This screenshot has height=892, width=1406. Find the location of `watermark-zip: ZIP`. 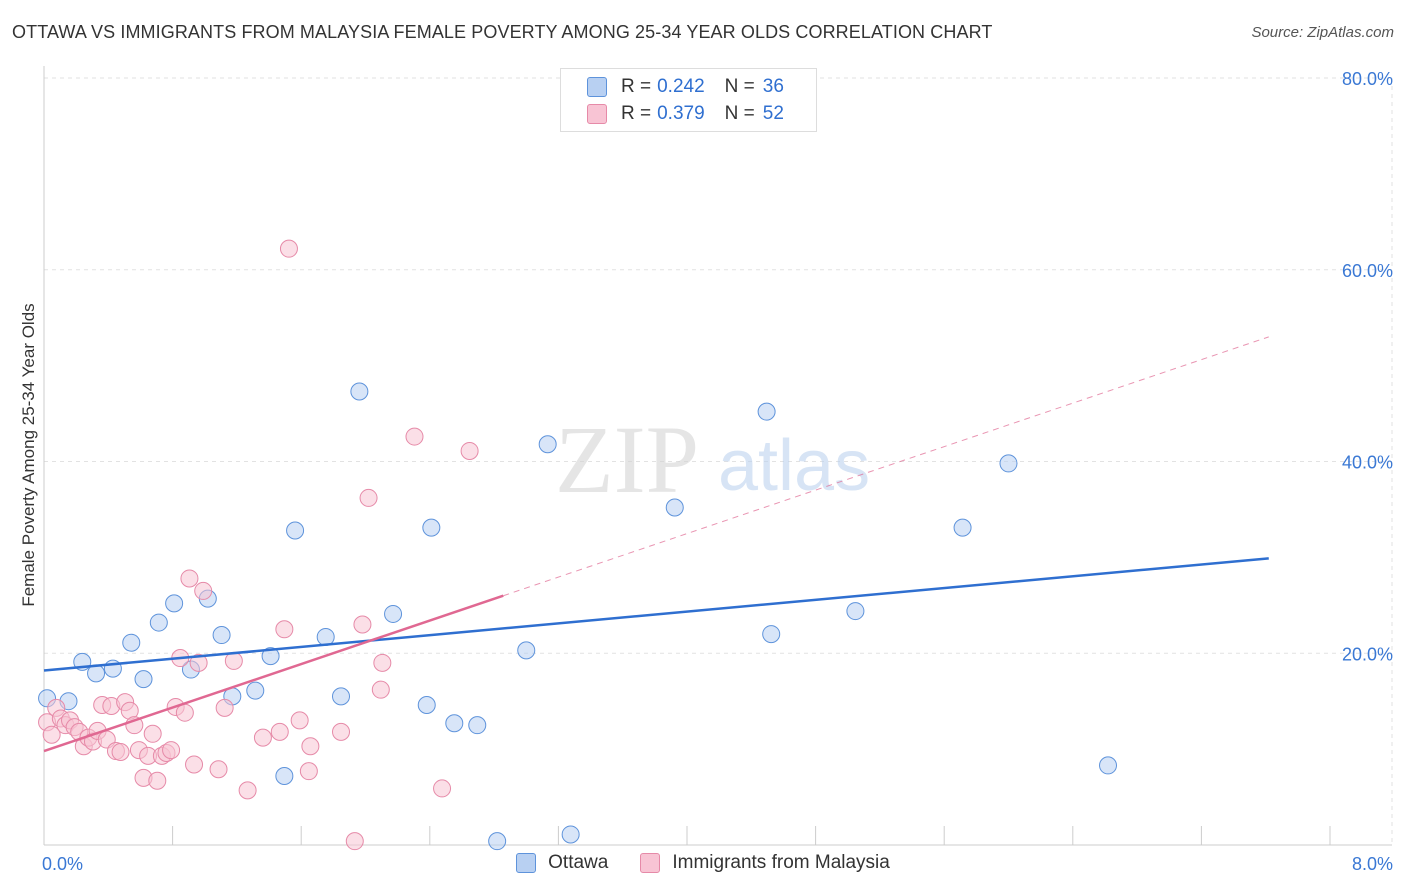

watermark-zip: ZIP is located at coordinates (627, 459).